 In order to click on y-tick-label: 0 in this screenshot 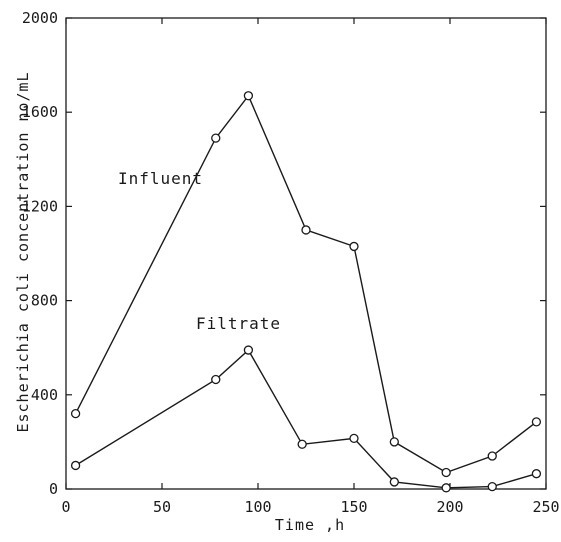, I will do `click(53, 489)`.